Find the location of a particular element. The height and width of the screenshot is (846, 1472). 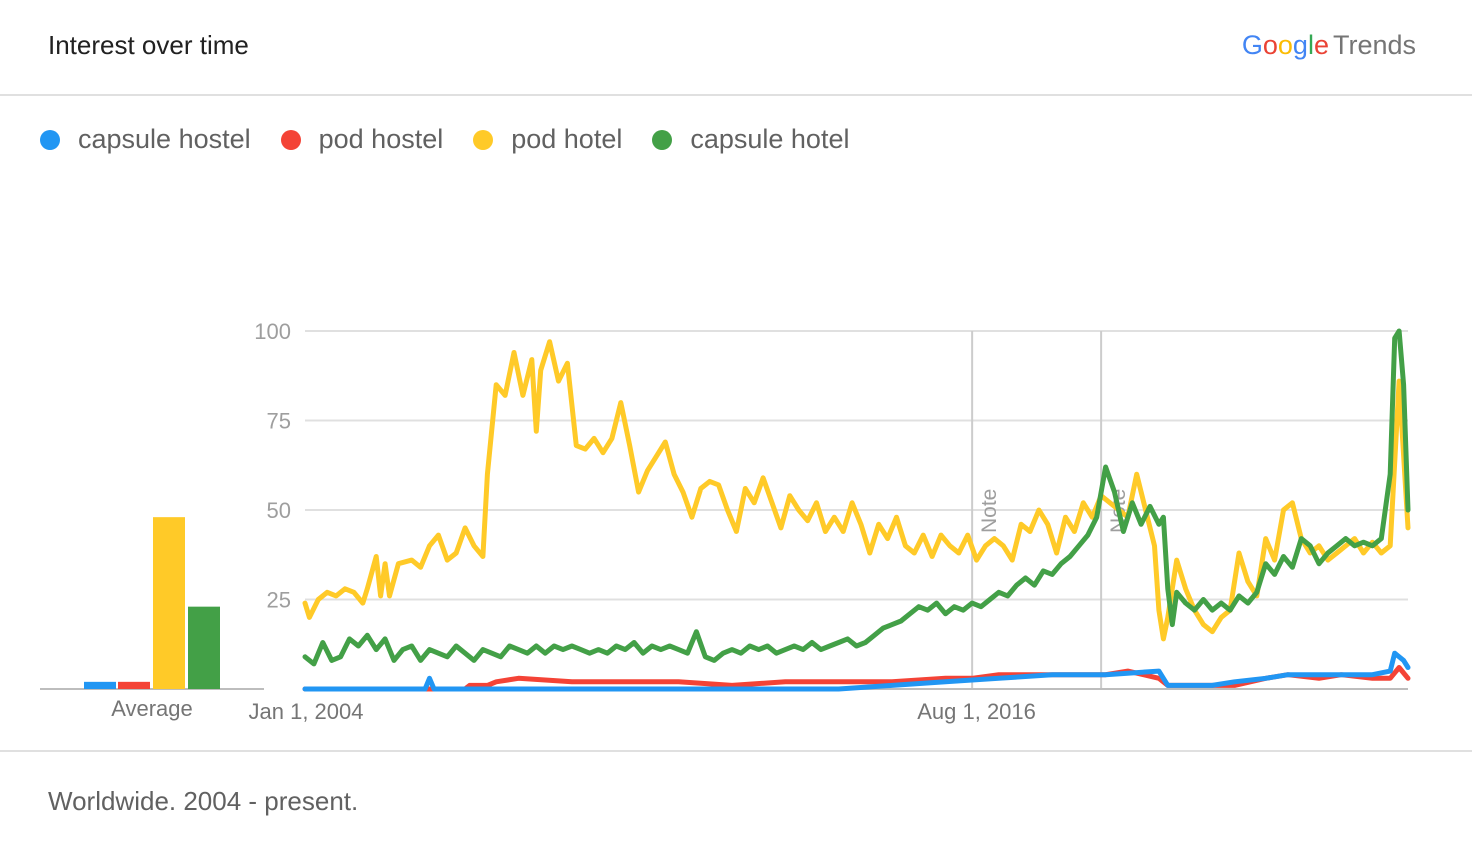

footer-text: Worldwide. 2004 - present. is located at coordinates (203, 801).